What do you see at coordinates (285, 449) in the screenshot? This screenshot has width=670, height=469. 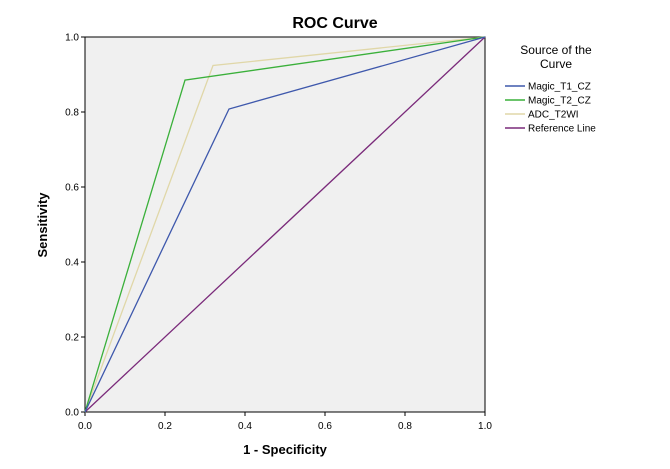 I see `x-axis-label: 1 - Specificity` at bounding box center [285, 449].